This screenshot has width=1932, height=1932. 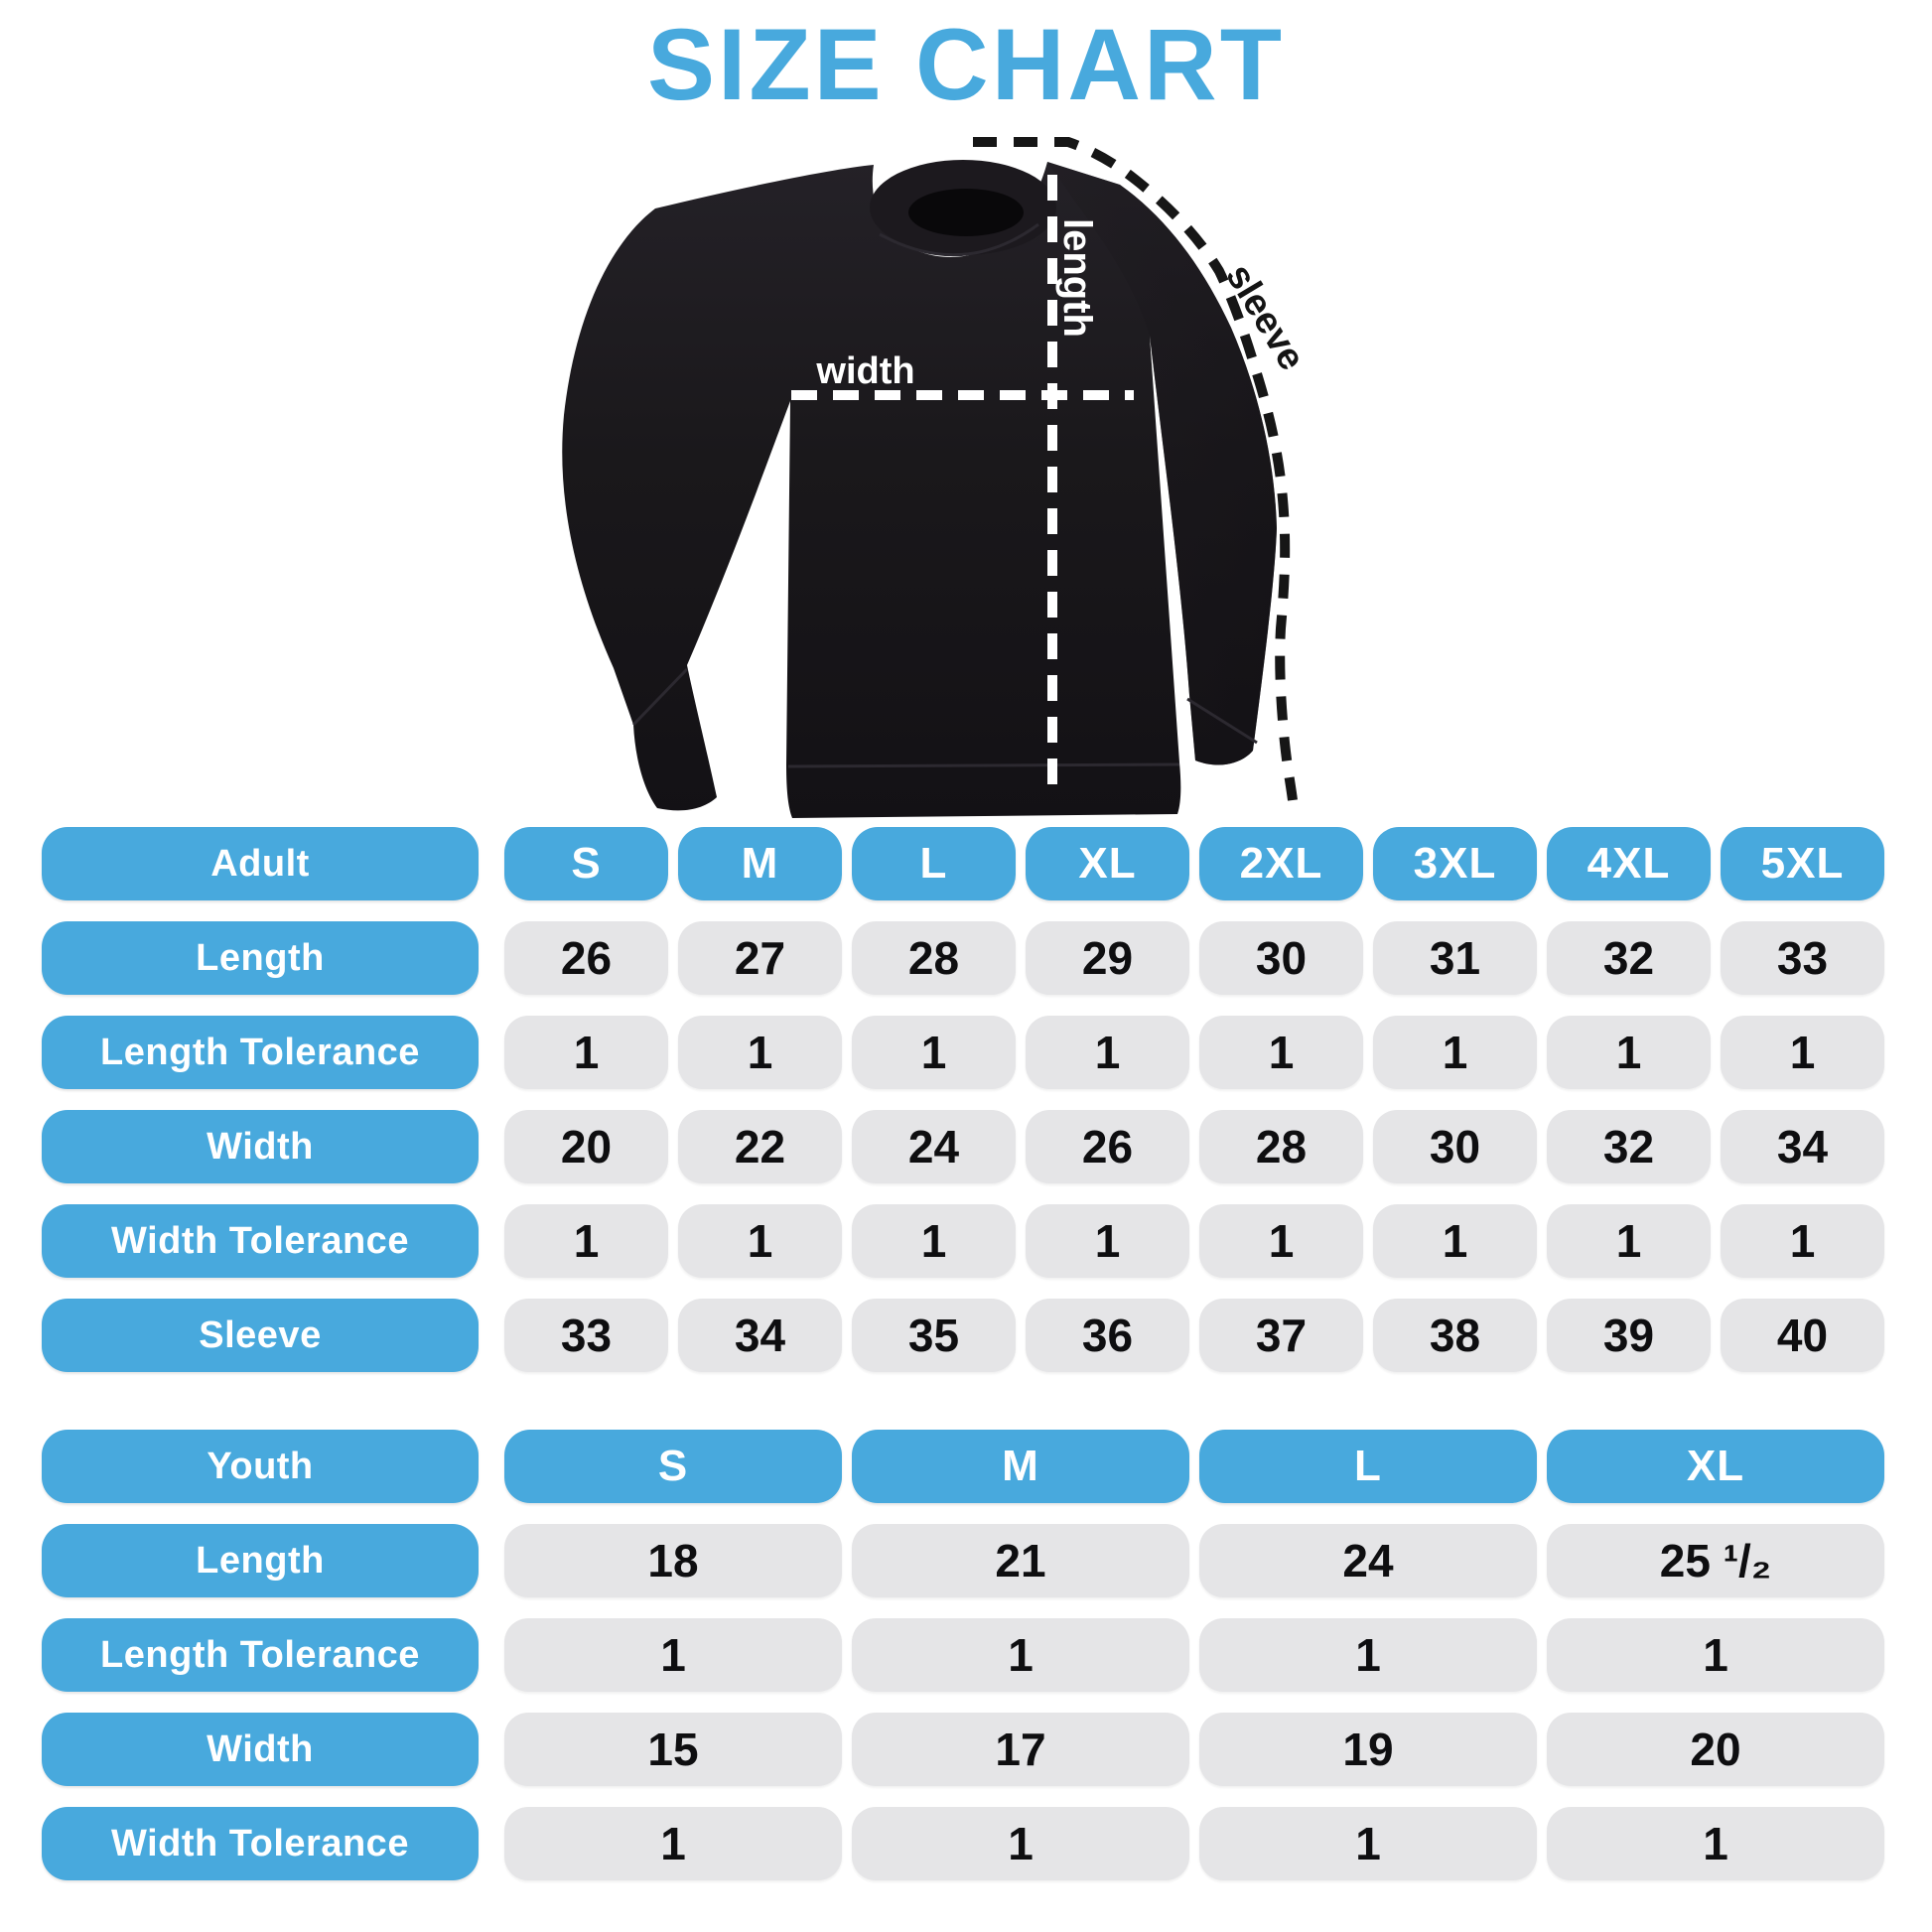 I want to click on sleeve-shading, so click(x=1162, y=464).